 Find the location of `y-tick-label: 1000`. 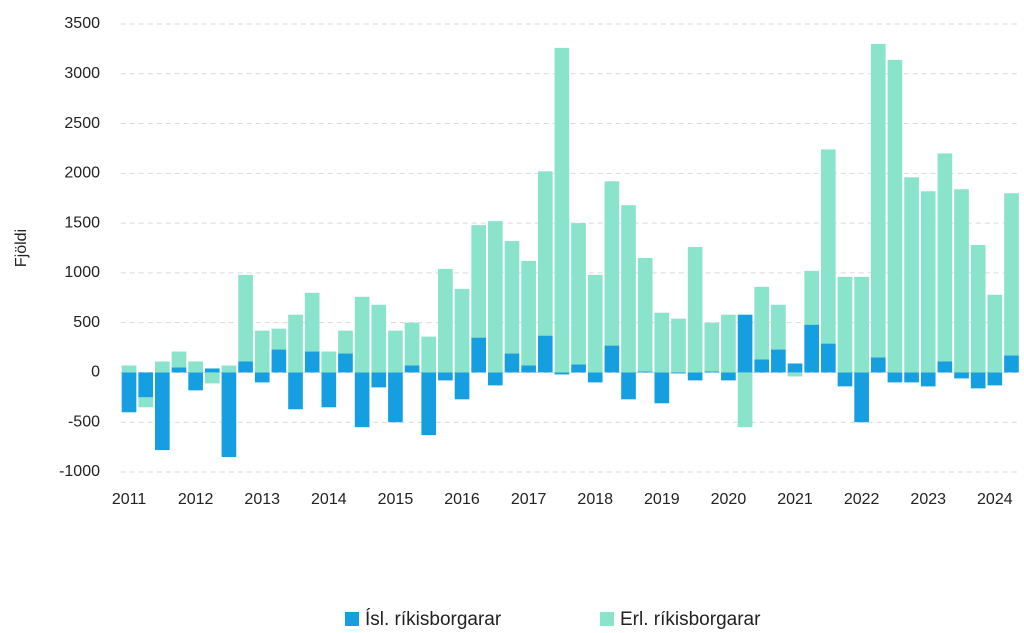

y-tick-label: 1000 is located at coordinates (82, 272).